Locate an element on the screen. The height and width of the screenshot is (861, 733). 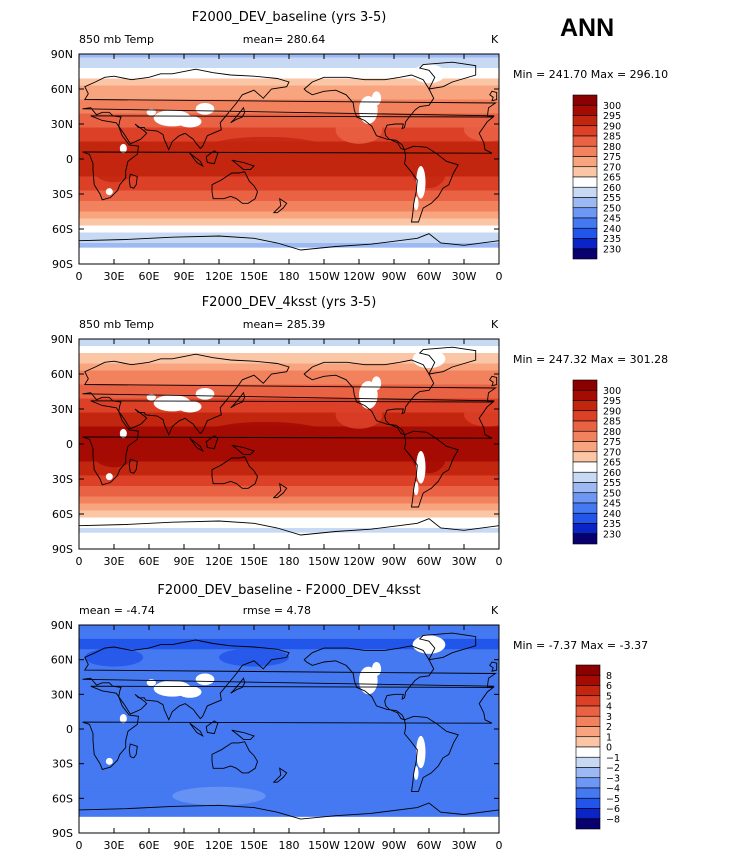
center-string: mean= 280.64 is located at coordinates (284, 39).